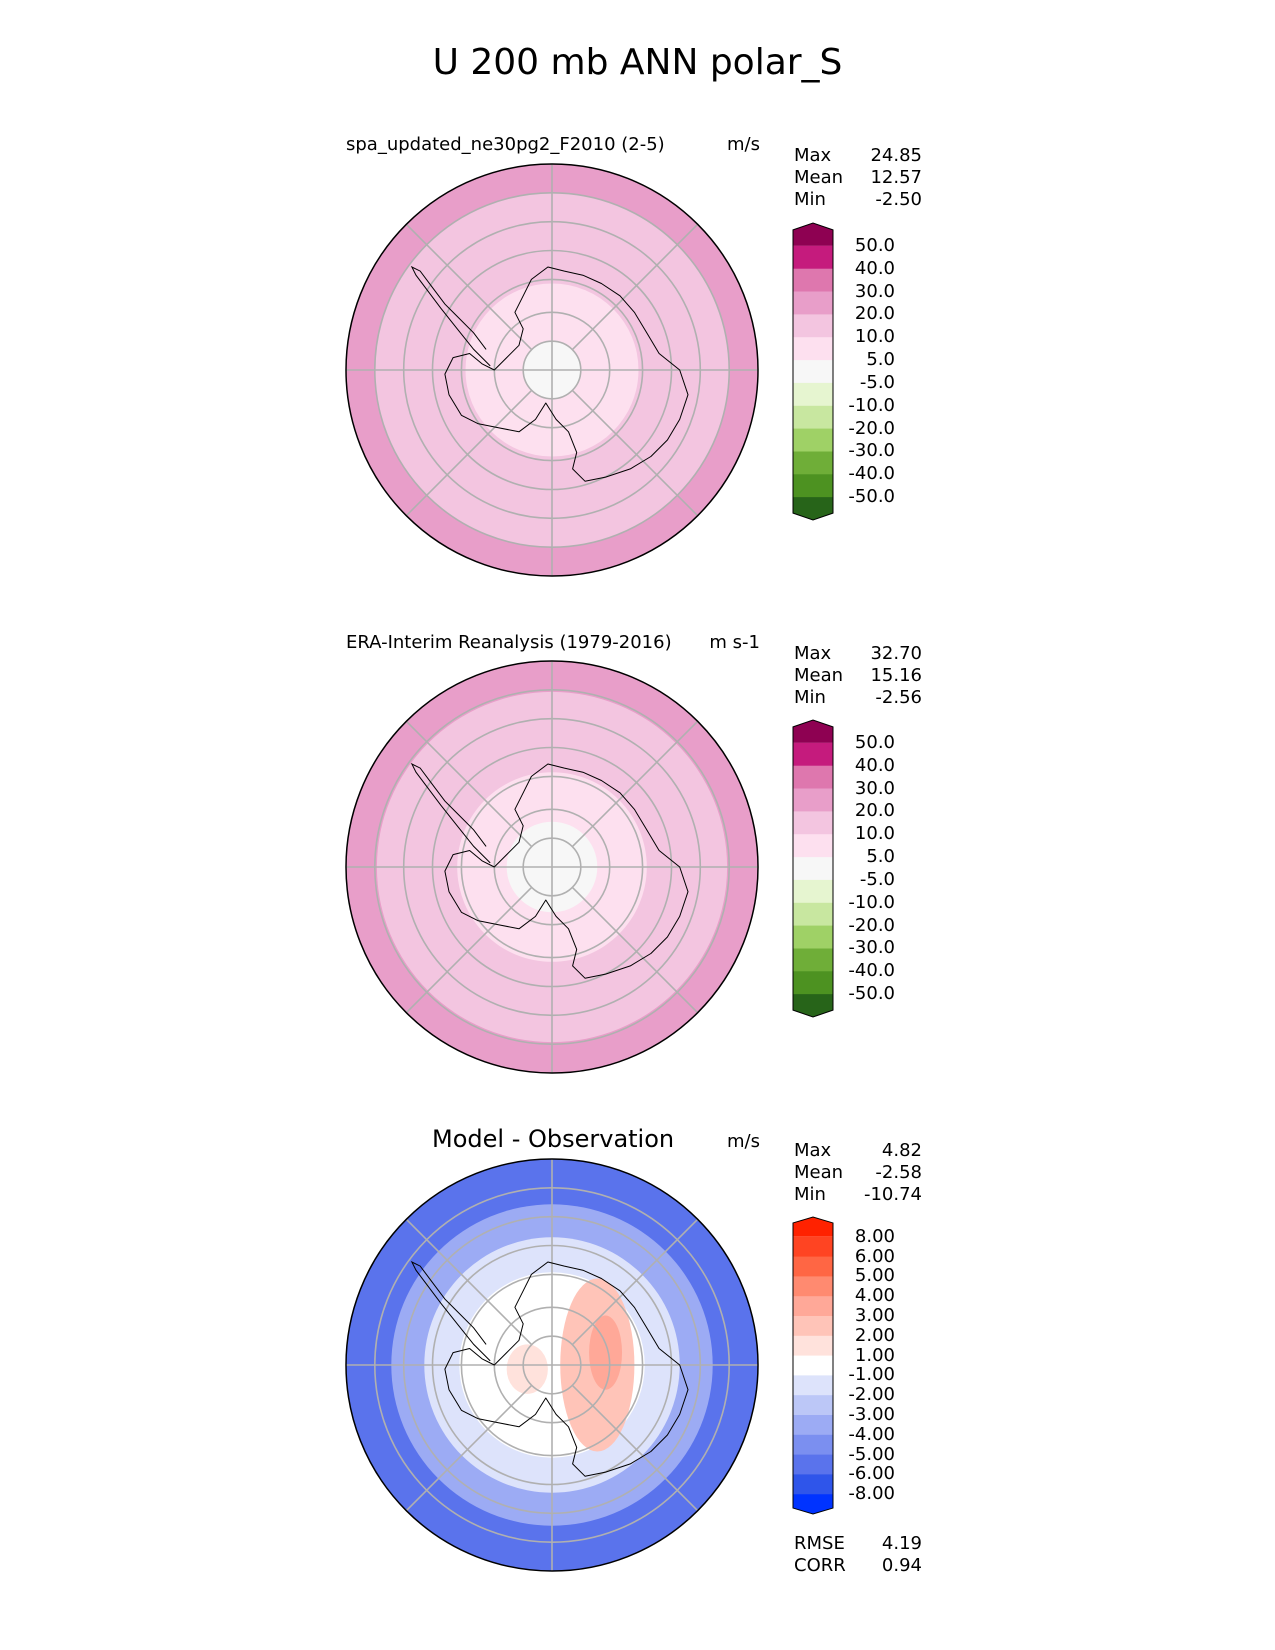  Describe the element at coordinates (874, 1256) in the screenshot. I see `colorbar-tick-label: 6.00` at that location.